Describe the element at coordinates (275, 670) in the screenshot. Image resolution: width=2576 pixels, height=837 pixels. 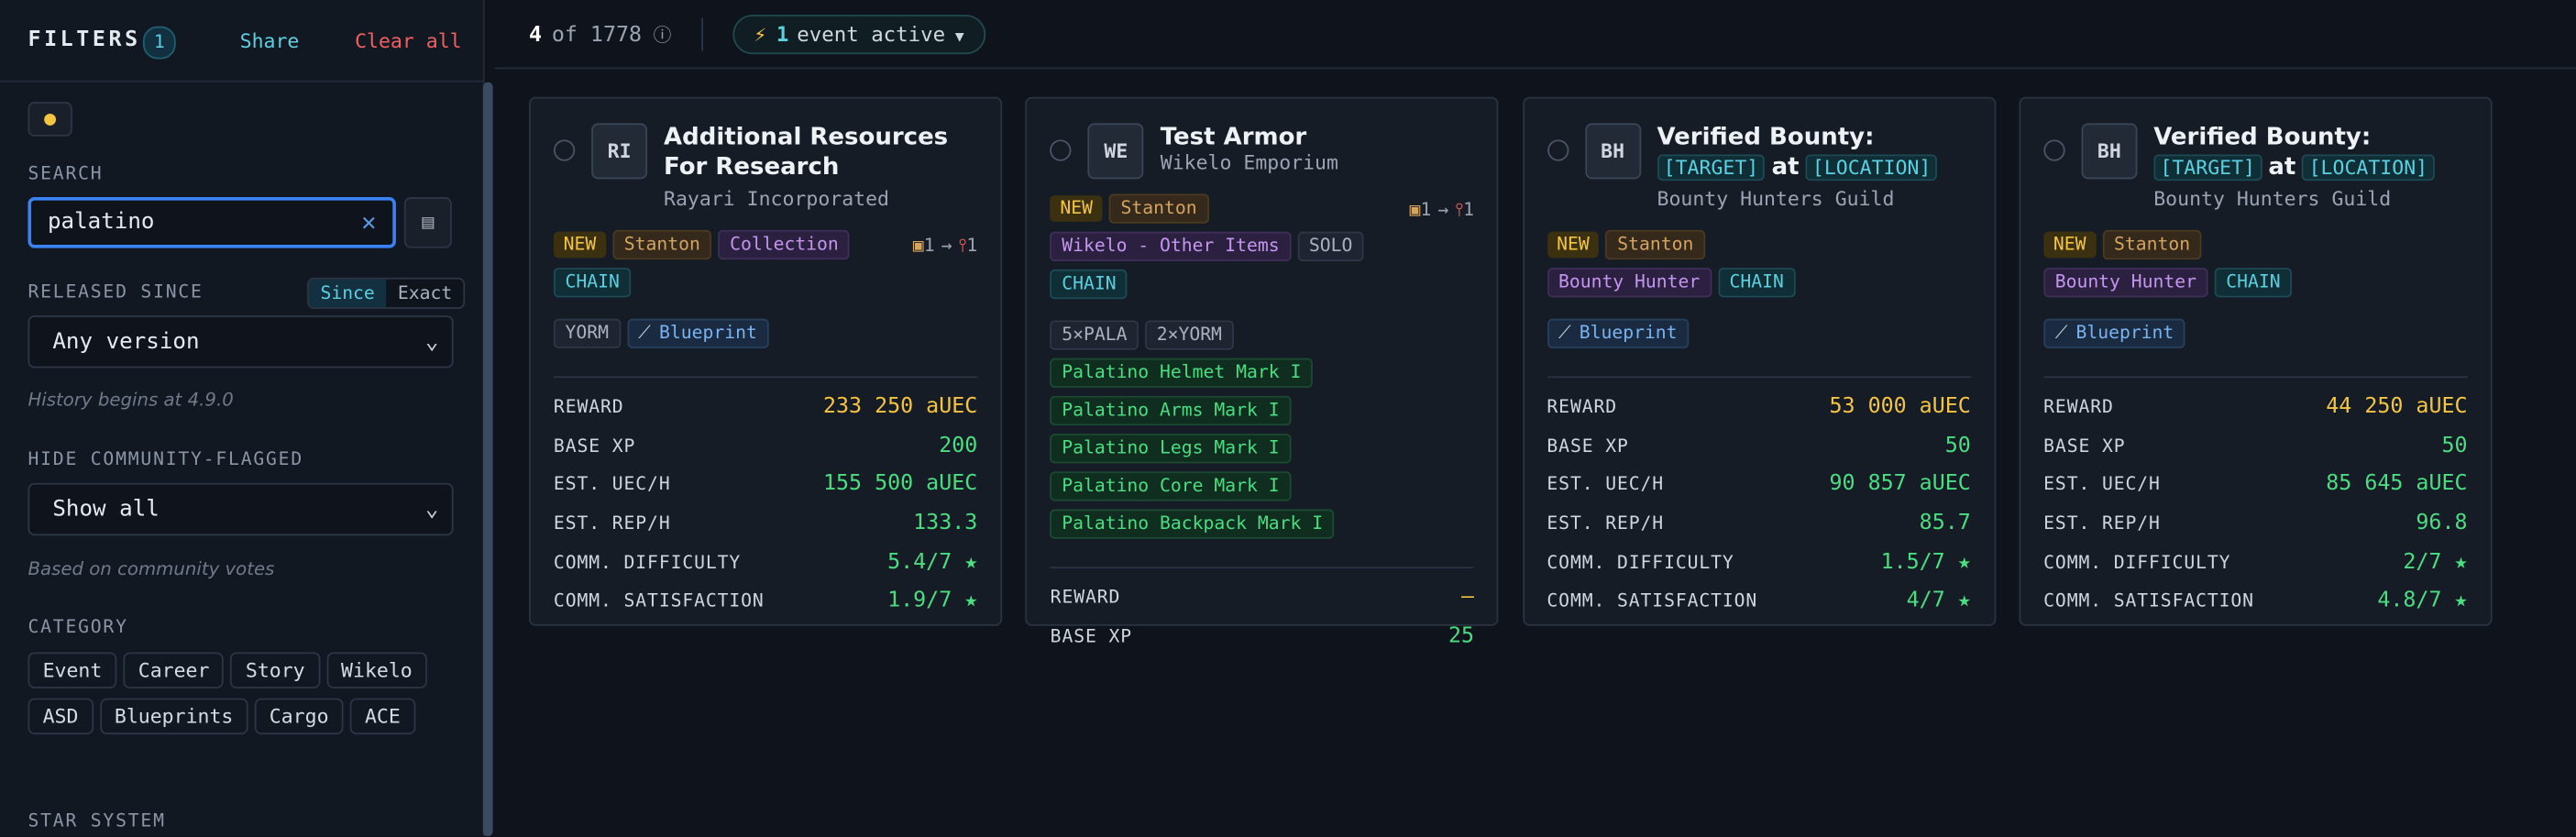
I see `category-chip: Story` at that location.